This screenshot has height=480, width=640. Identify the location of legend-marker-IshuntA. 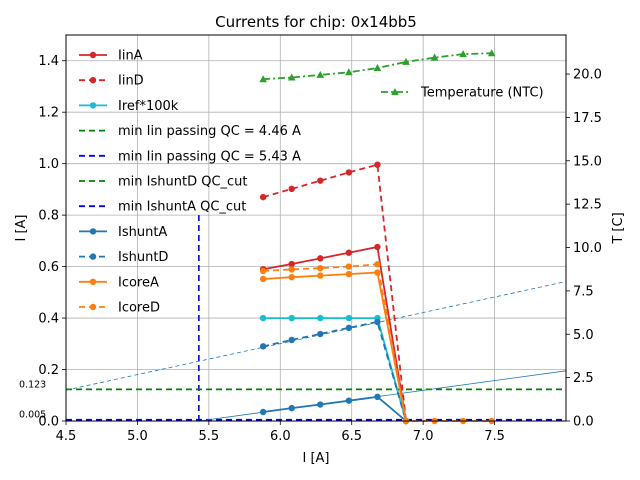
(93, 231).